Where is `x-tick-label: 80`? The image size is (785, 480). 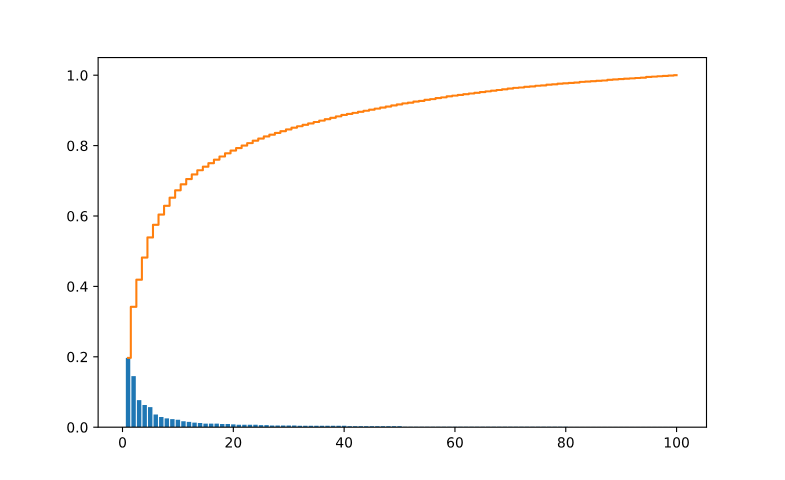 x-tick-label: 80 is located at coordinates (566, 442).